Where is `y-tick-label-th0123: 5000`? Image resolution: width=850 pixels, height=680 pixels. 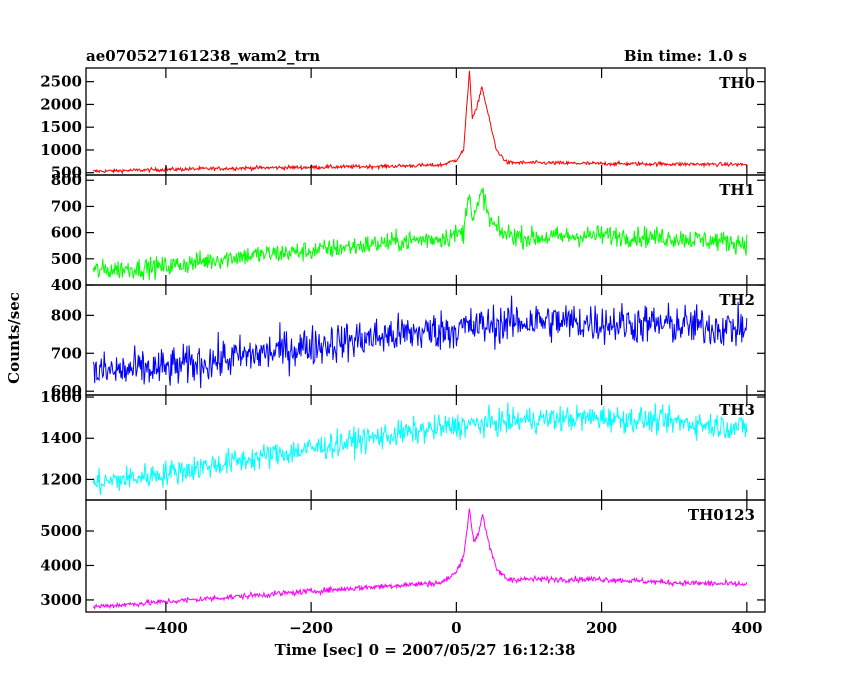 y-tick-label-th0123: 5000 is located at coordinates (61, 531).